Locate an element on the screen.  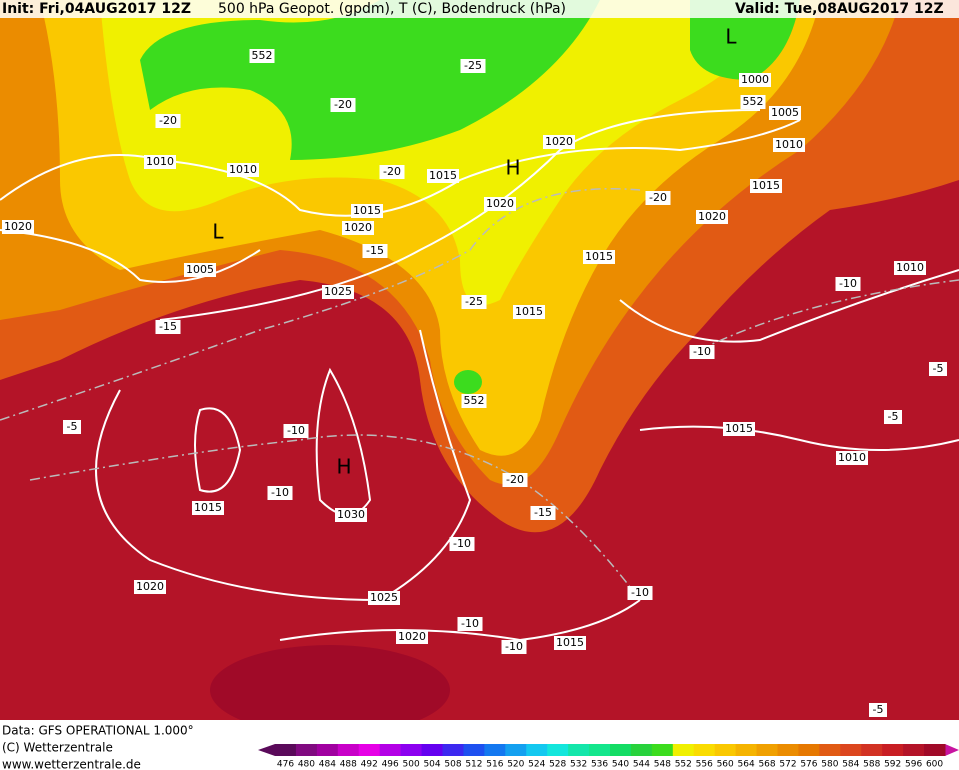
legend-label: 568 is located at coordinates (766, 765).